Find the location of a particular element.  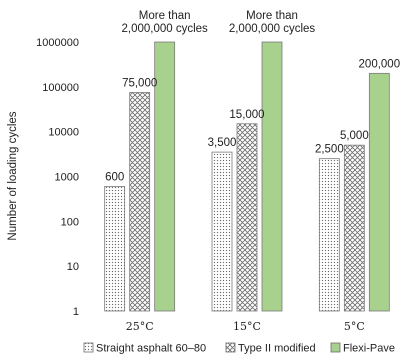

category-label: 25°C is located at coordinates (140, 326).